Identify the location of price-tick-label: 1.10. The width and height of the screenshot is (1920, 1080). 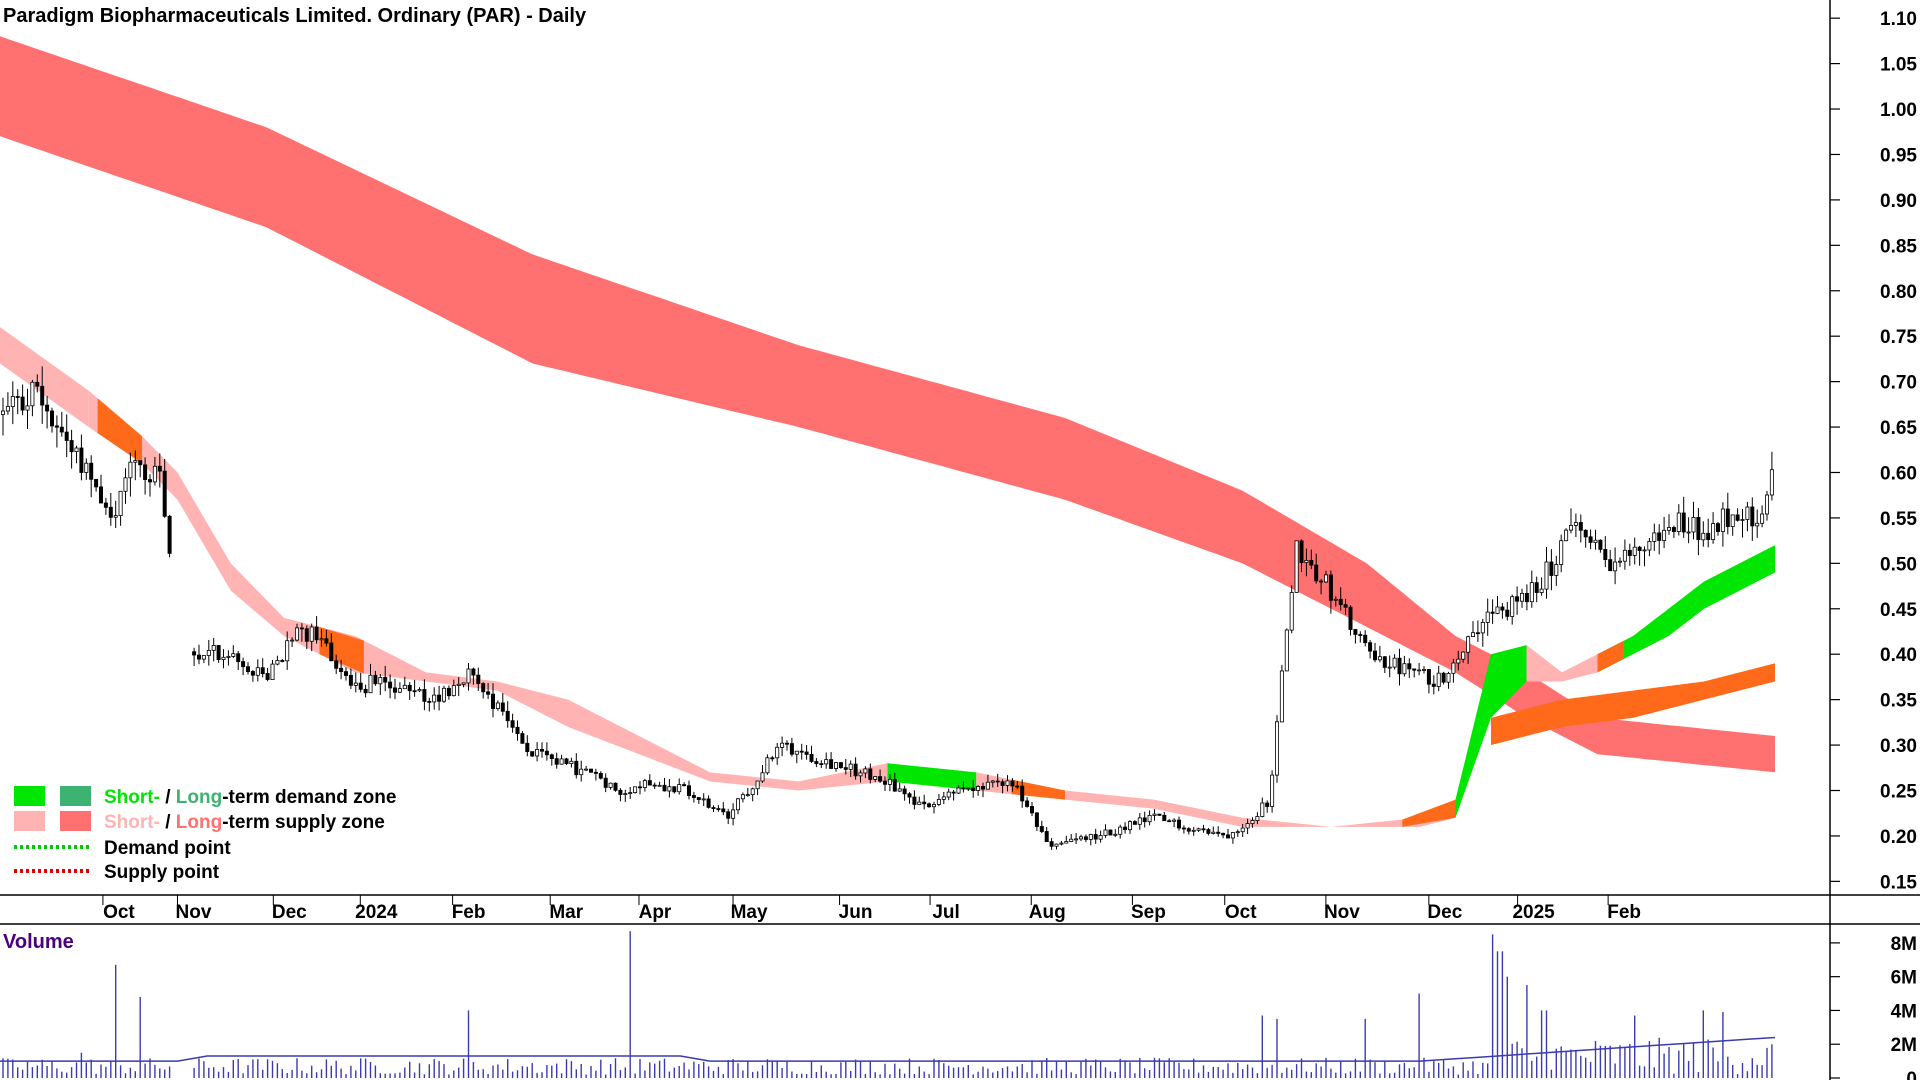
(1898, 19).